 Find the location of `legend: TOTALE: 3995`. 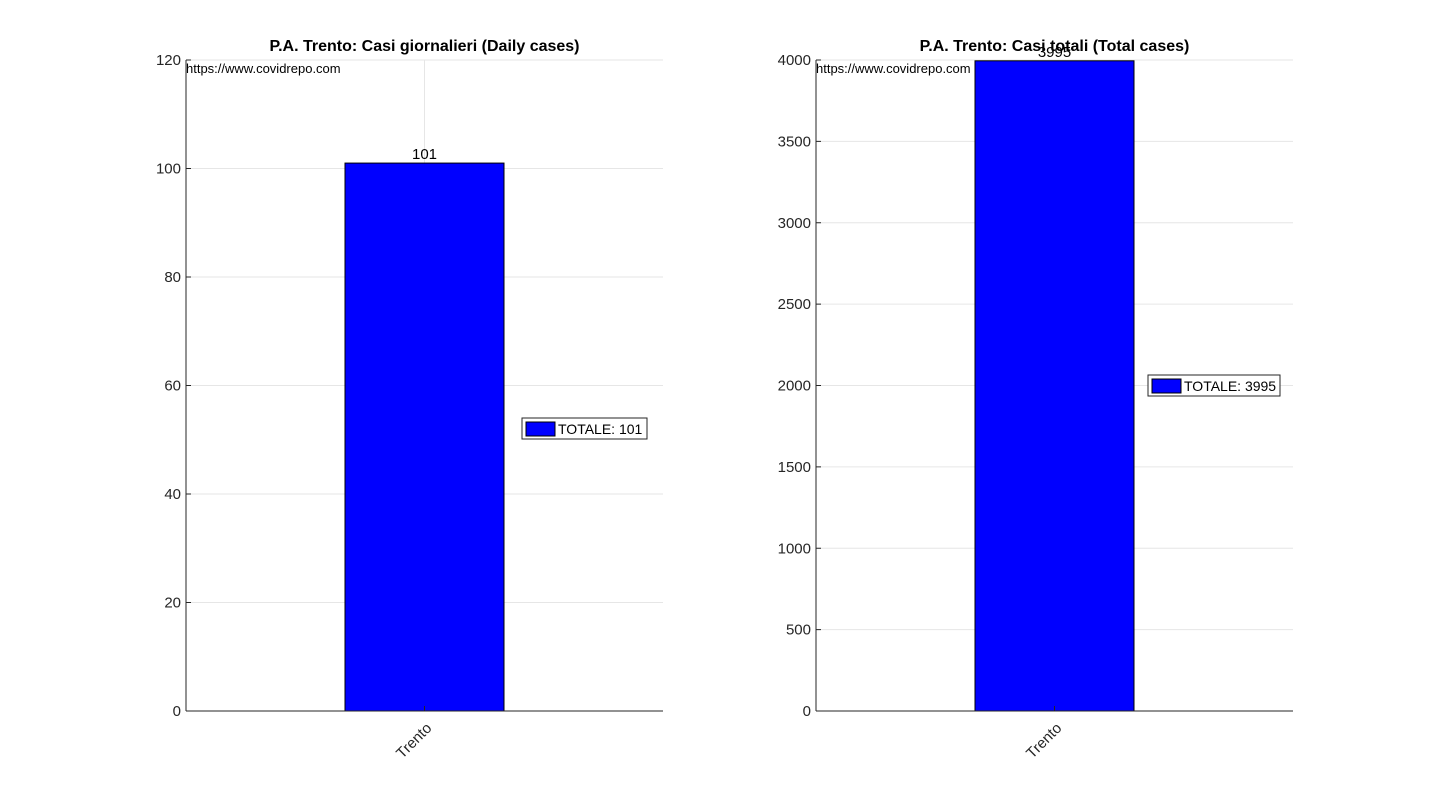

legend: TOTALE: 3995 is located at coordinates (1214, 385).